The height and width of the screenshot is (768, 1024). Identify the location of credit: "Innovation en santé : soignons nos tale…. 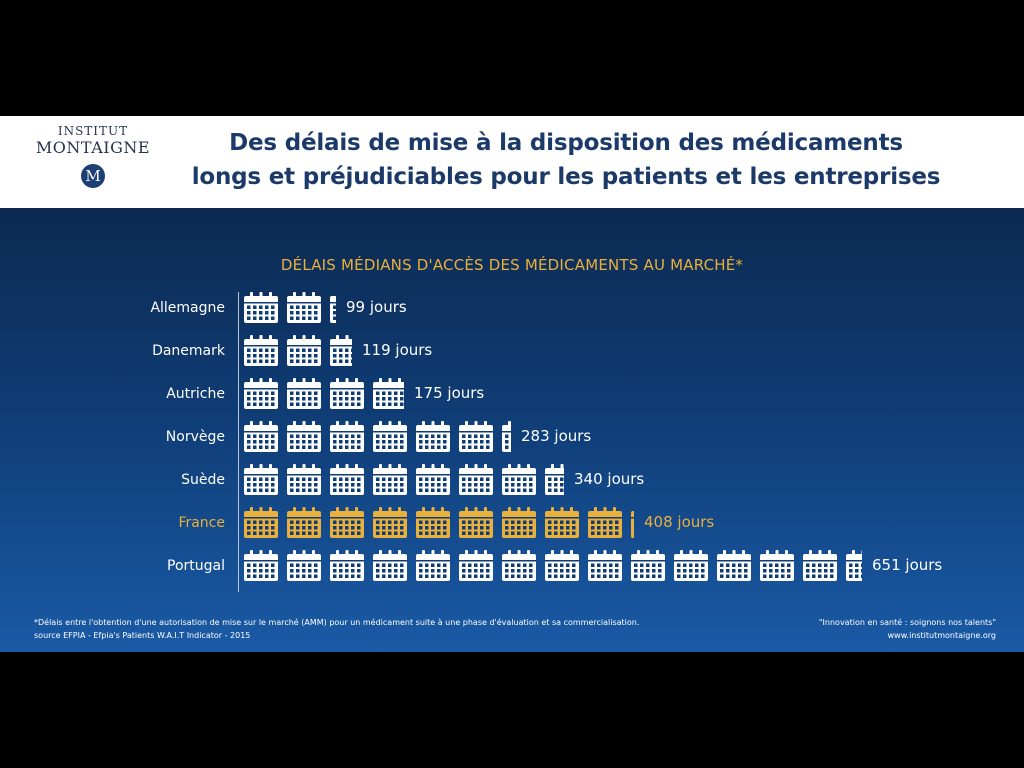
(866, 629).